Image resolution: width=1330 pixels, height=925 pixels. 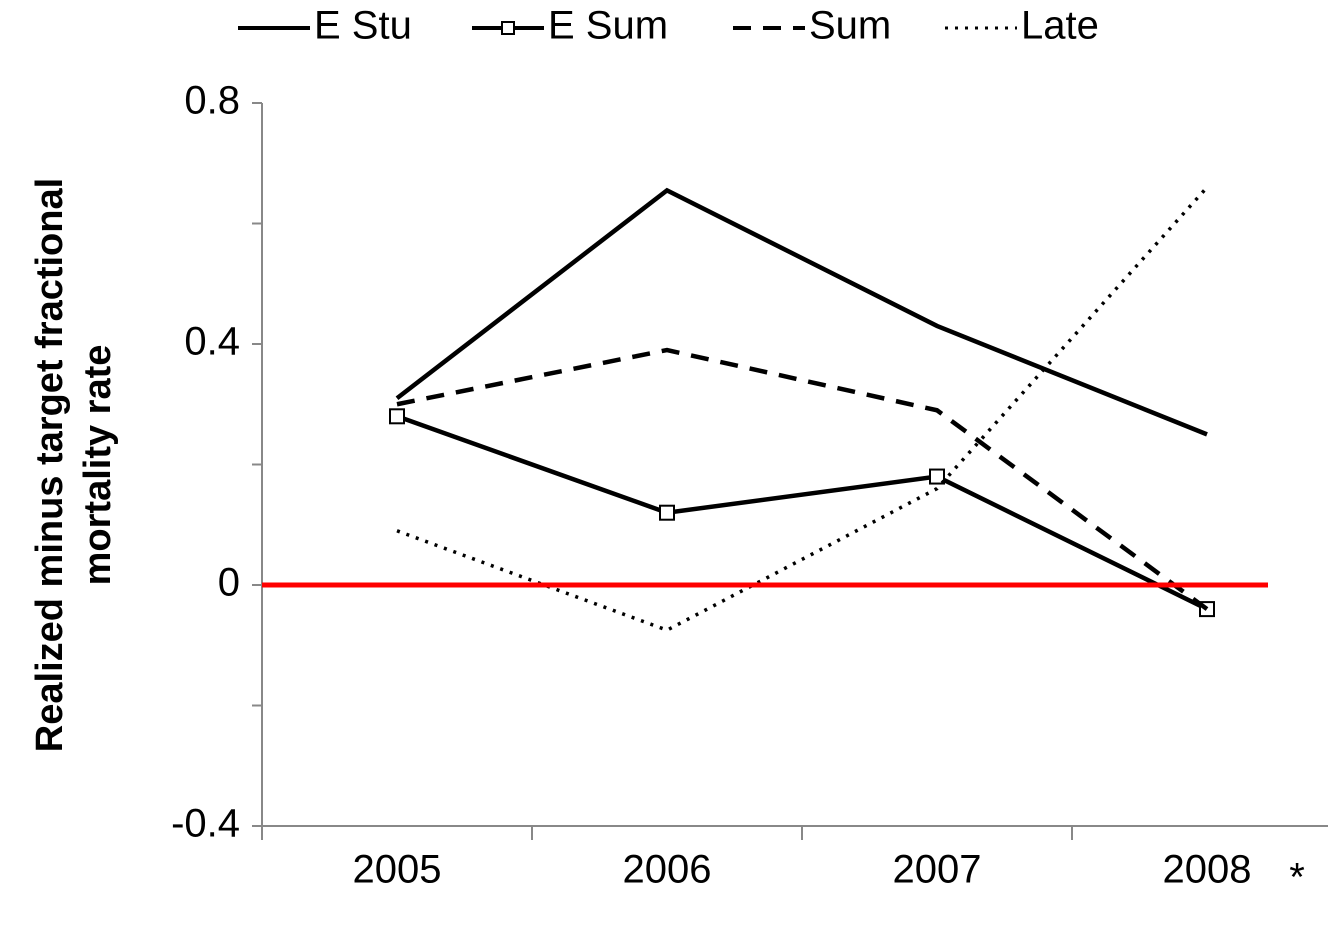 I want to click on legend-label: E Sum, so click(x=608, y=26).